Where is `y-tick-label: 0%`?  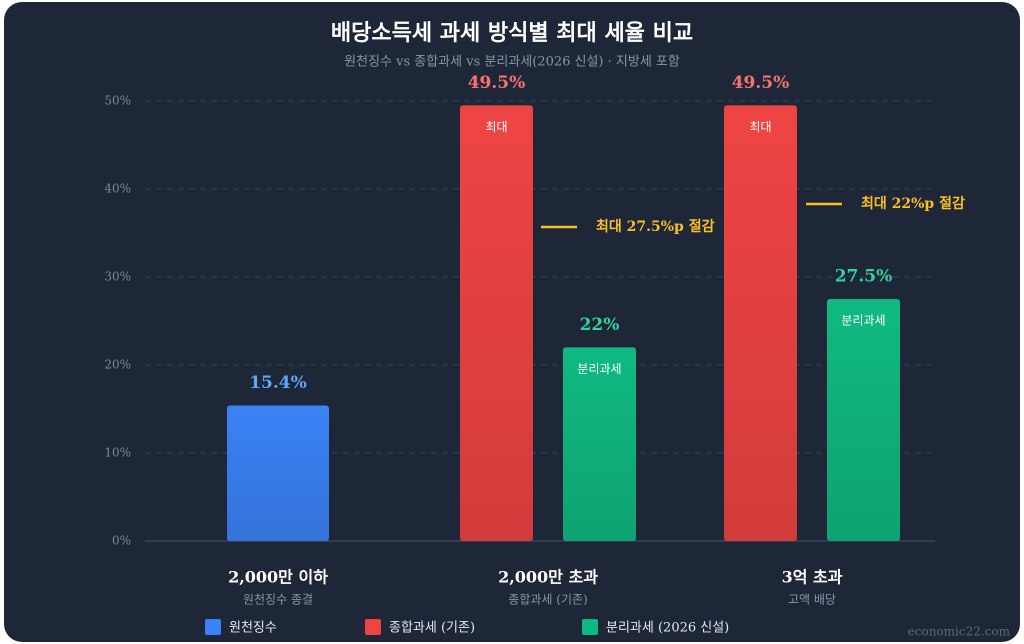
y-tick-label: 0% is located at coordinates (121, 541).